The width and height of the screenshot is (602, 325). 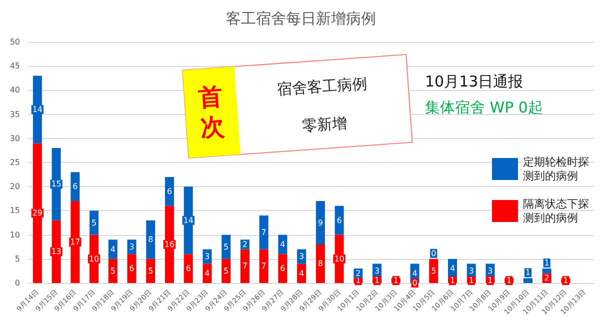 What do you see at coordinates (56, 251) in the screenshot?
I see `data-label: 13` at bounding box center [56, 251].